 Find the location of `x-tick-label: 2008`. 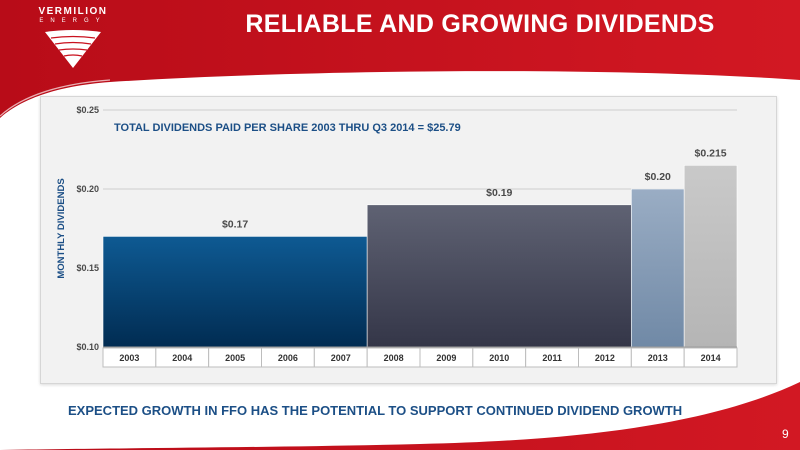

x-tick-label: 2008 is located at coordinates (394, 358).